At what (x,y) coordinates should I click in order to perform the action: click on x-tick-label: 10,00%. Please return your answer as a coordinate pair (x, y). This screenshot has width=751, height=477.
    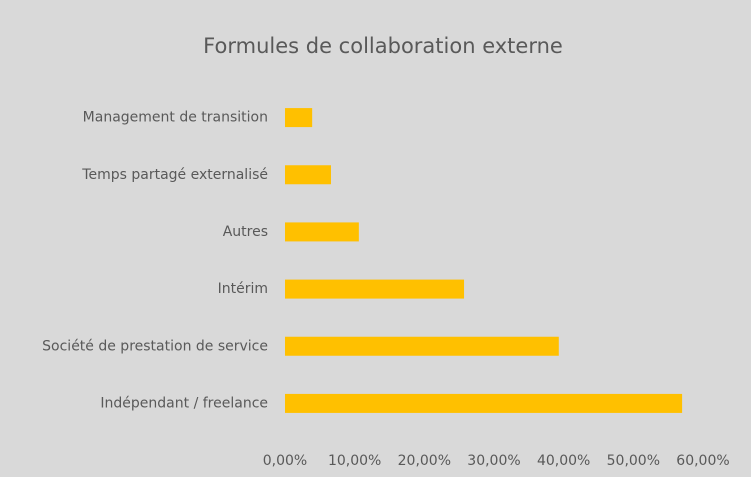
    Looking at the image, I should click on (354, 461).